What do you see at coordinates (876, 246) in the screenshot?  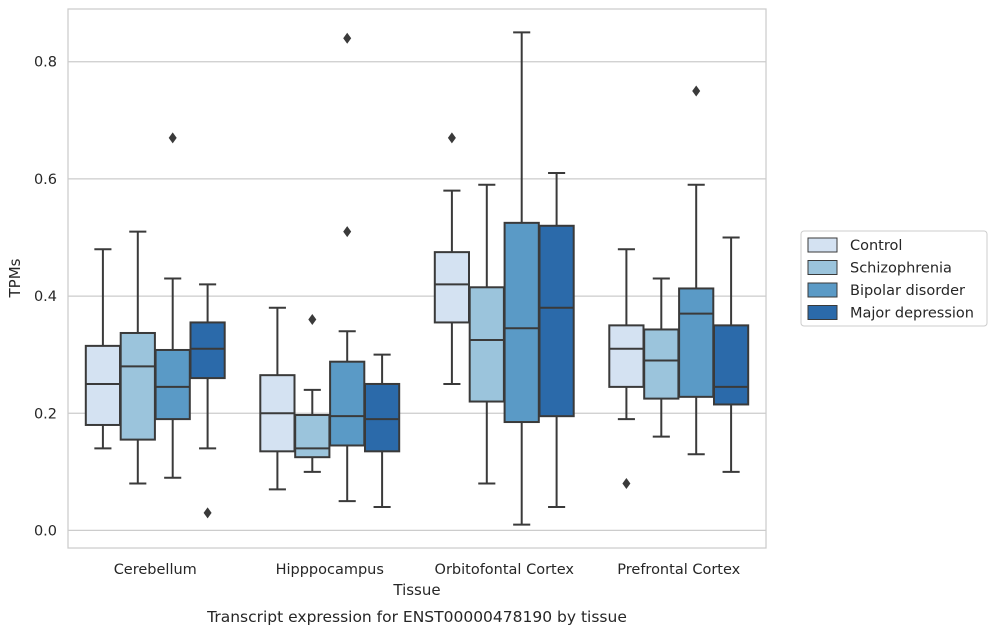 I see `legend-label: Control` at bounding box center [876, 246].